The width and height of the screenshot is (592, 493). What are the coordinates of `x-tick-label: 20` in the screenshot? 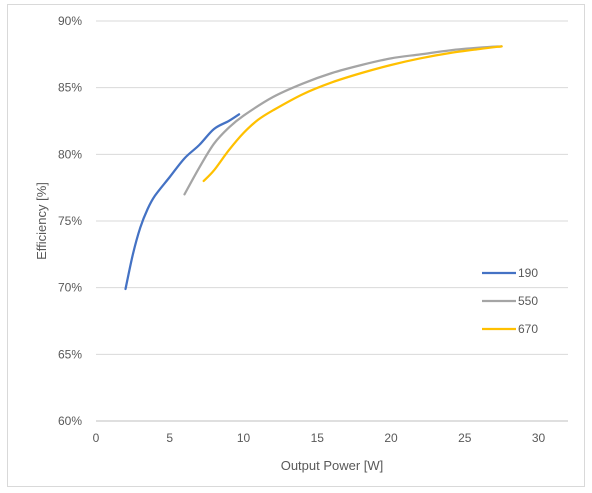 It's located at (391, 438).